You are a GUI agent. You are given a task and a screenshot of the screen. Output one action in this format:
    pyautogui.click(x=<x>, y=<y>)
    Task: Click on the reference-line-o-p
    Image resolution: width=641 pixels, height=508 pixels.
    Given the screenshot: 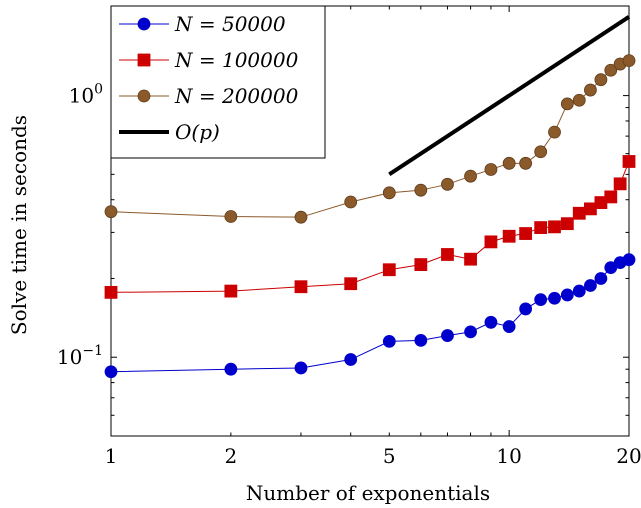 What is the action you would take?
    pyautogui.click(x=509, y=96)
    